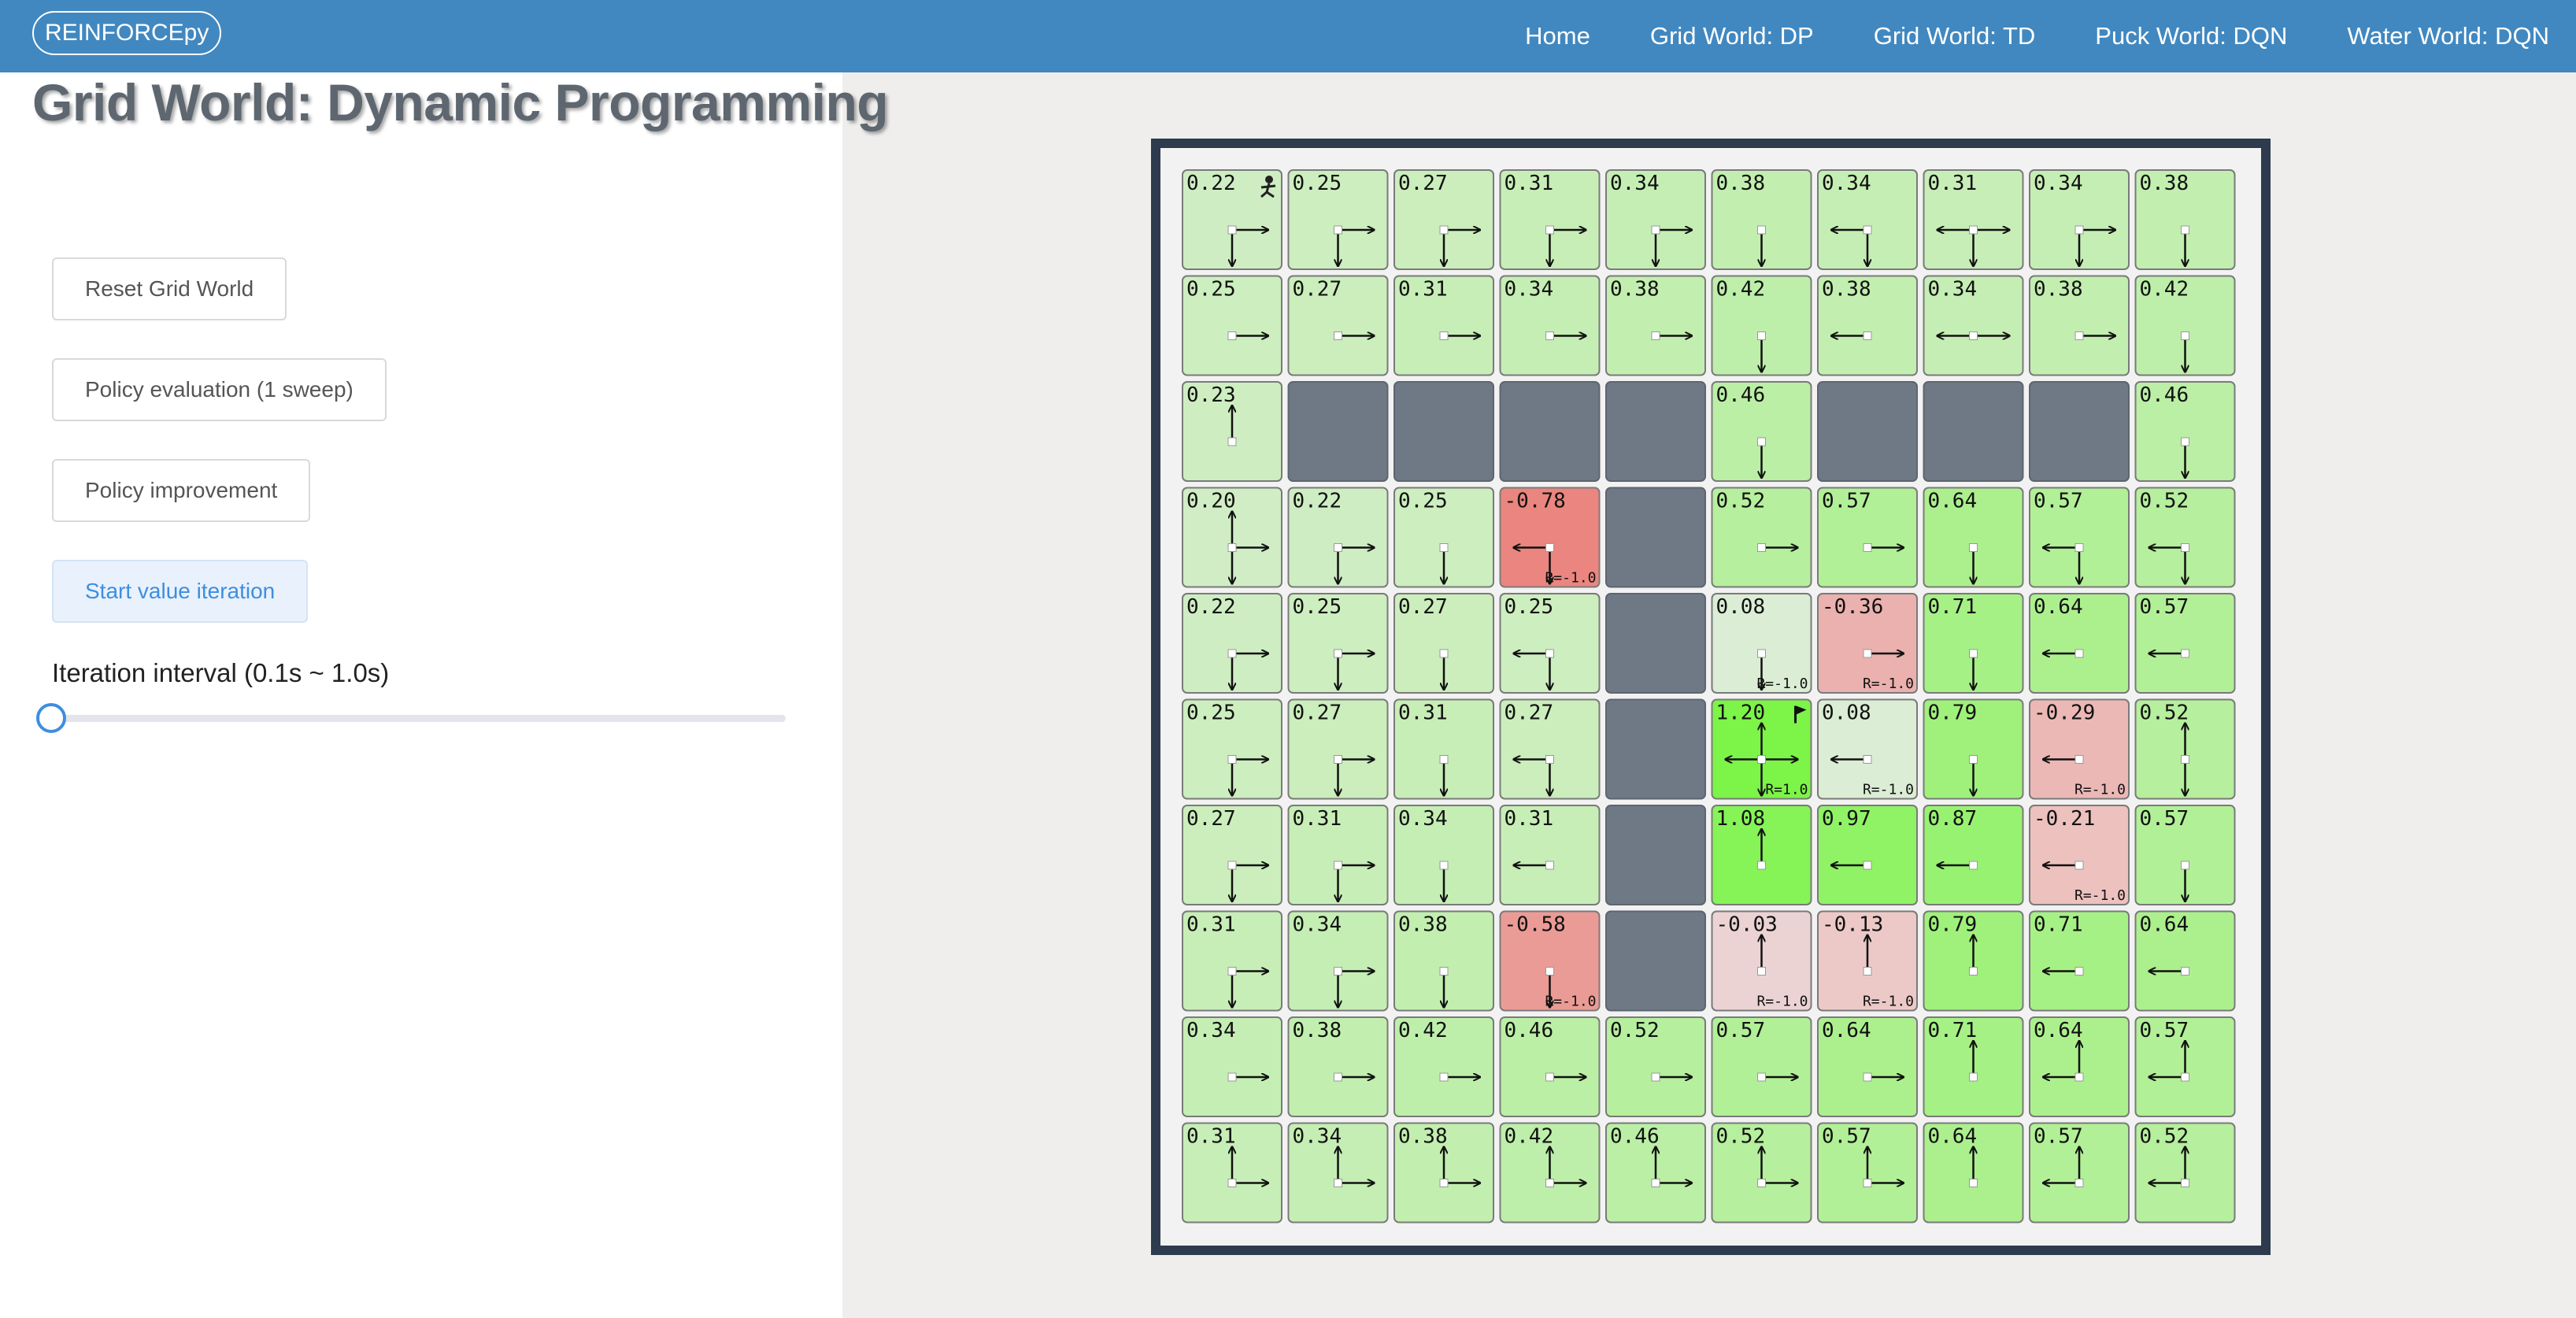  Describe the element at coordinates (1731, 36) in the screenshot. I see `nav-link-grid-world-dp: Grid World: DP` at that location.